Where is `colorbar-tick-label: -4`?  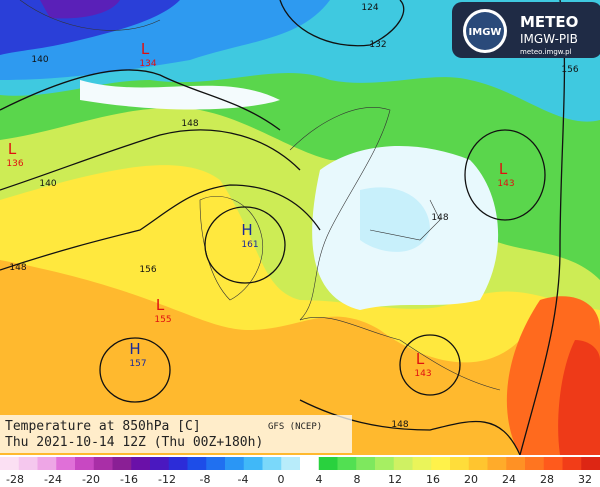
colorbar-tick-label: -4 is located at coordinates (243, 479).